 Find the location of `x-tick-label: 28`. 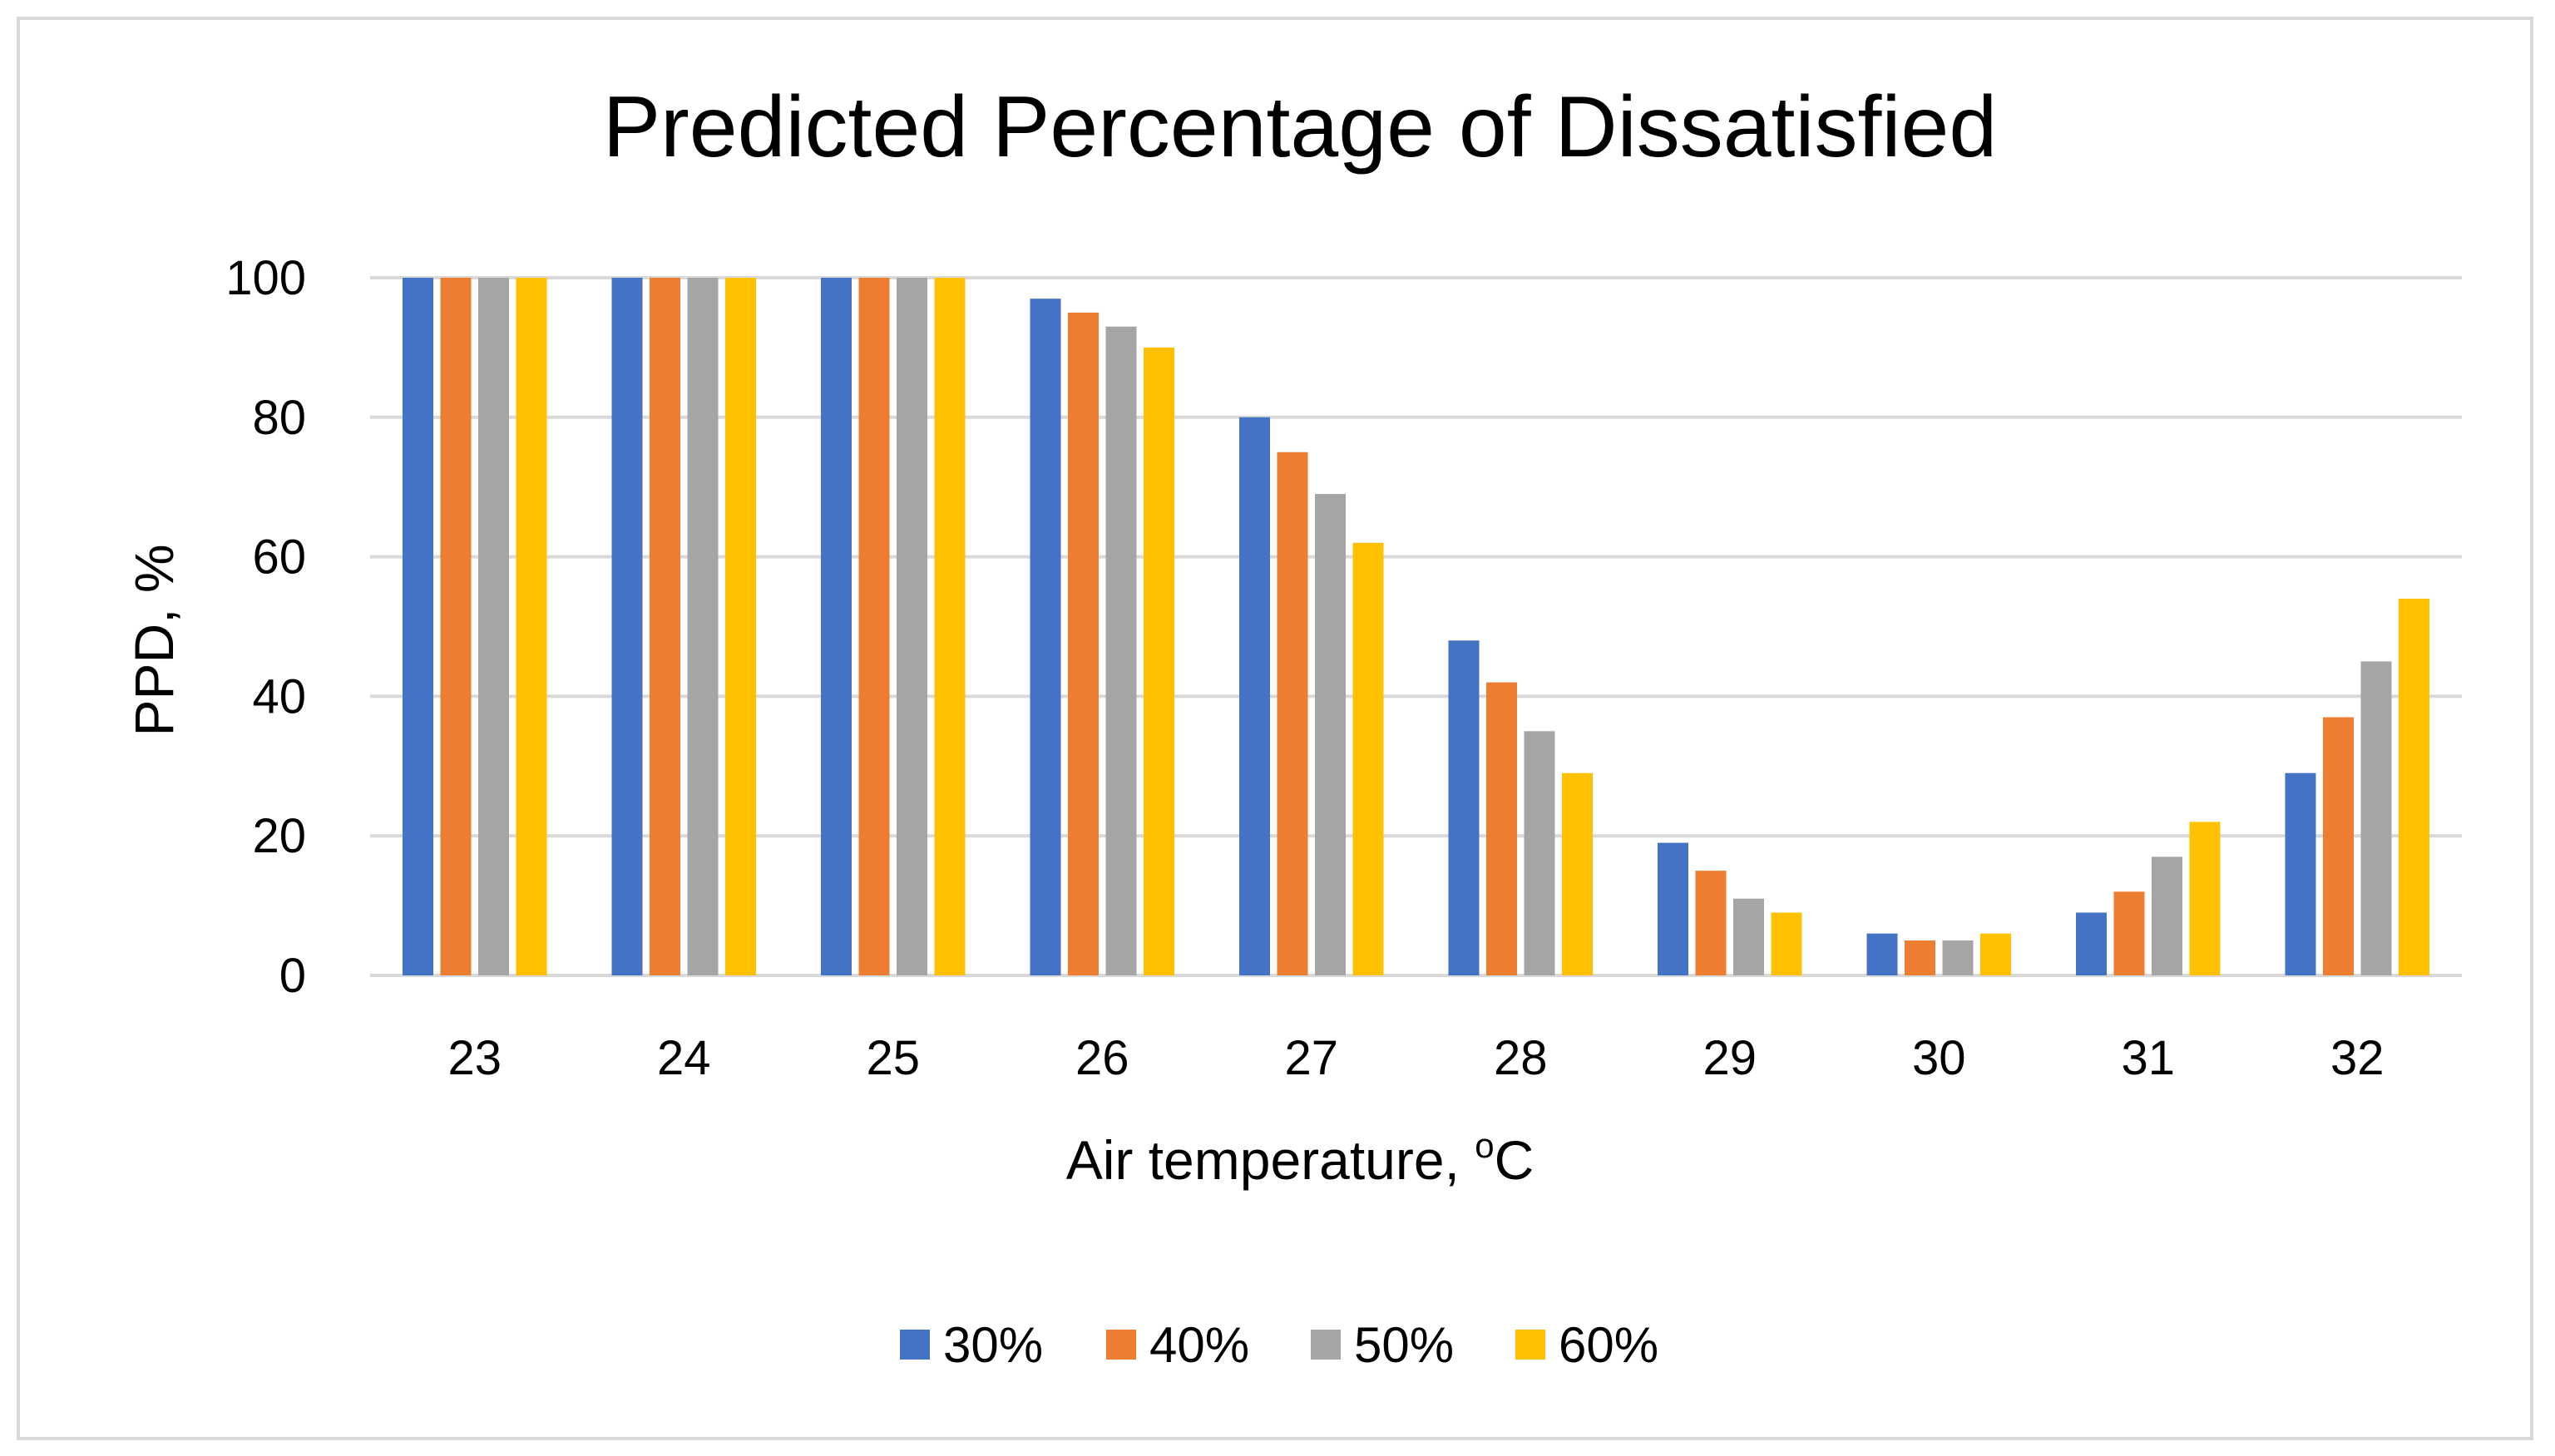

x-tick-label: 28 is located at coordinates (1521, 1058).